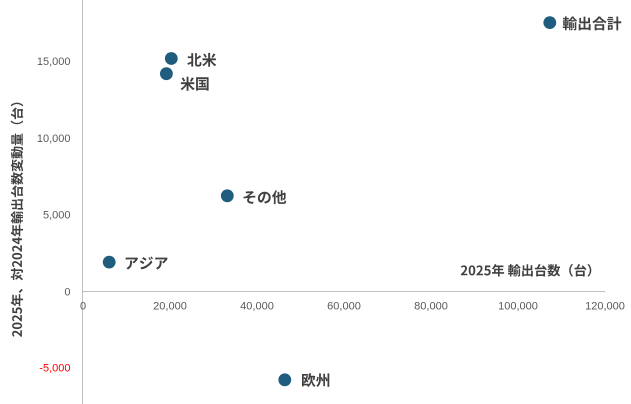  Describe the element at coordinates (518, 307) in the screenshot. I see `svg-text: 100,000` at that location.